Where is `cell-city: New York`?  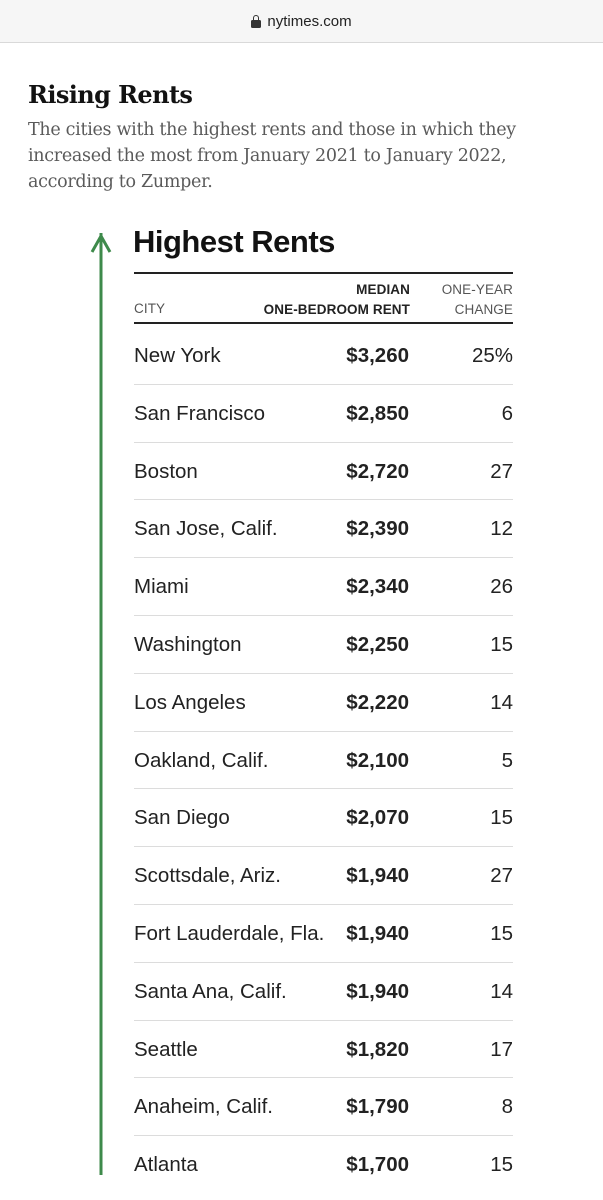
cell-city: New York is located at coordinates (177, 355).